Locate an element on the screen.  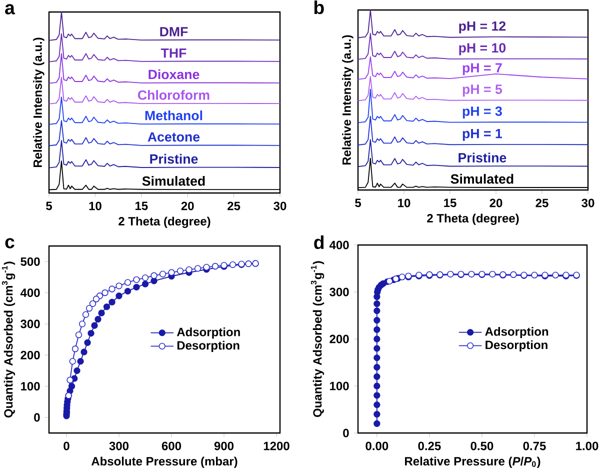
series-label: pH = 7 is located at coordinates (482, 69).